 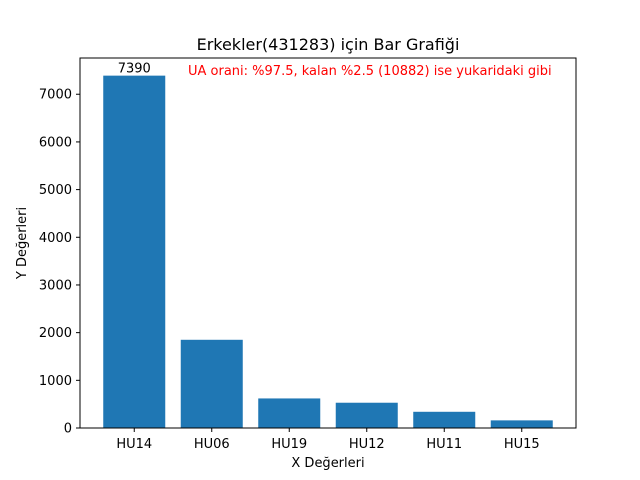 I want to click on x-tick-label: HU15, so click(x=522, y=444).